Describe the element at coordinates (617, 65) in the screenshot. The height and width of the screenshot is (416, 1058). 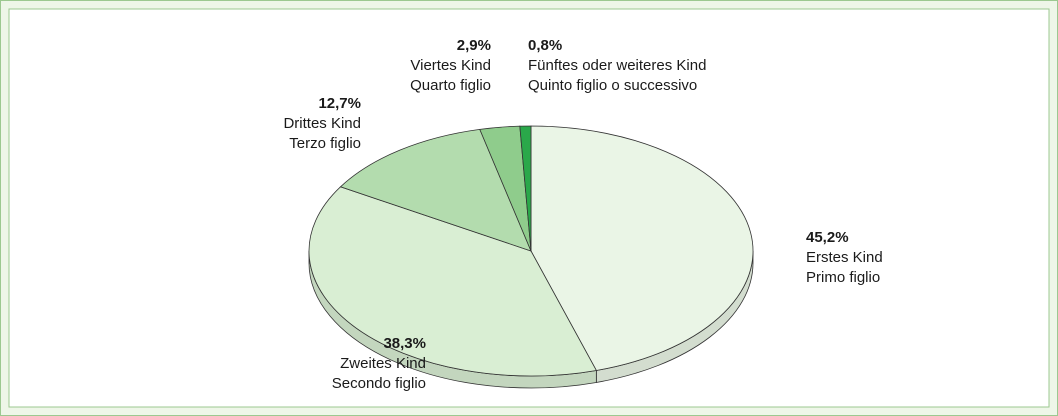
I see `slice-label: Fünftes oder weiteres Kind` at that location.